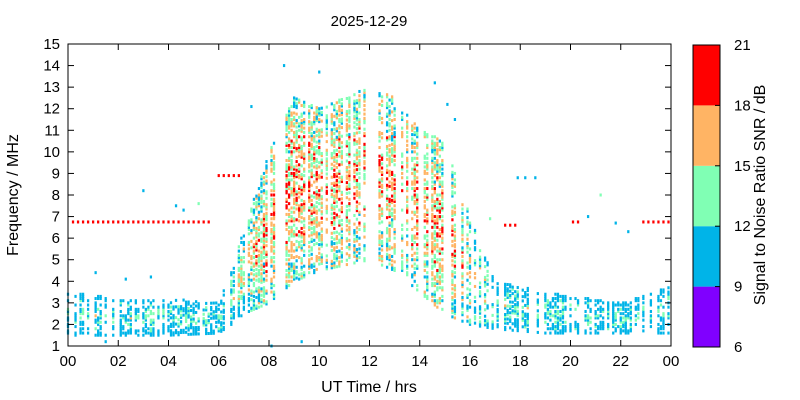 Image resolution: width=800 pixels, height=400 pixels. What do you see at coordinates (51, 152) in the screenshot?
I see `y-tick-label: 10` at bounding box center [51, 152].